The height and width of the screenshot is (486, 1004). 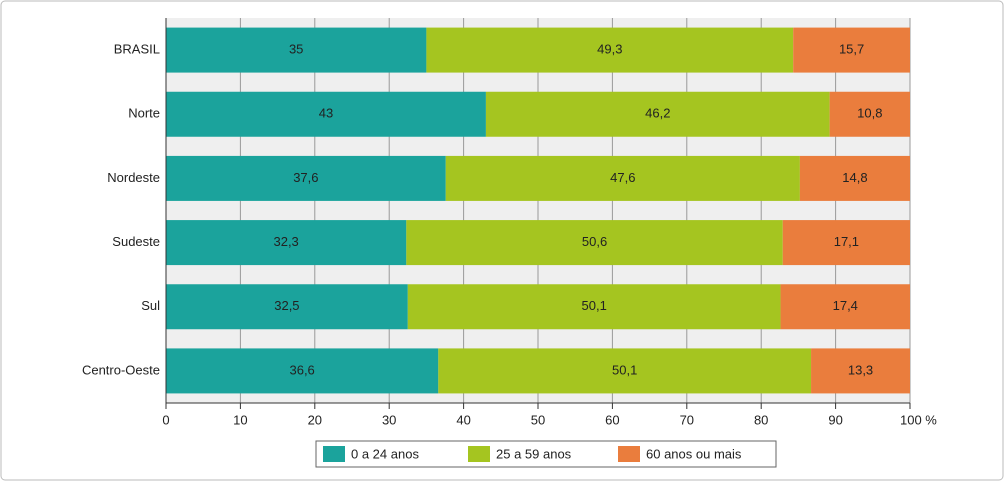 I want to click on x-tick-label: 40, so click(x=463, y=419).